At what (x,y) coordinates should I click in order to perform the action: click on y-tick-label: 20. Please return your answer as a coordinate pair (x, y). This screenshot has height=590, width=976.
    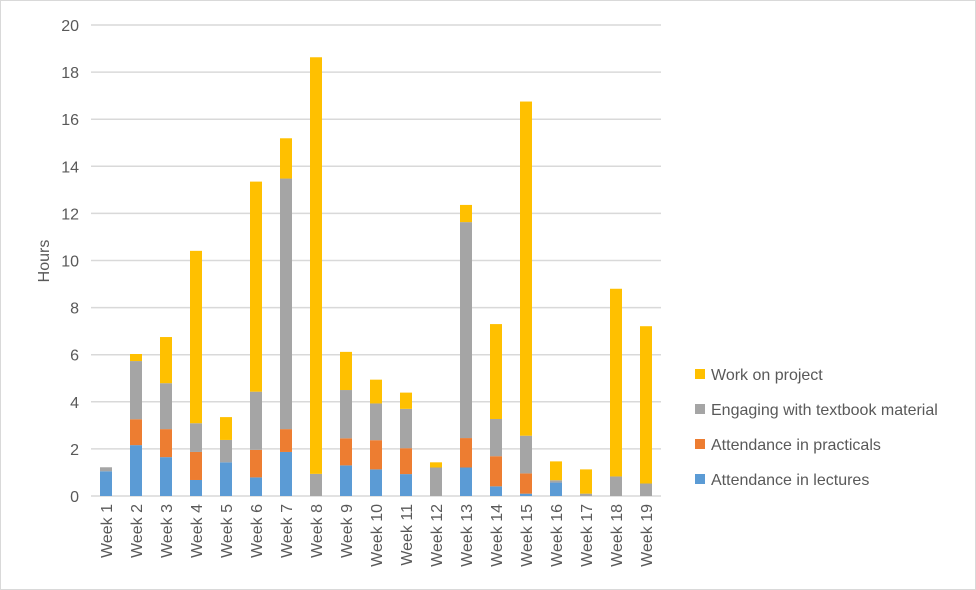
    Looking at the image, I should click on (70, 26).